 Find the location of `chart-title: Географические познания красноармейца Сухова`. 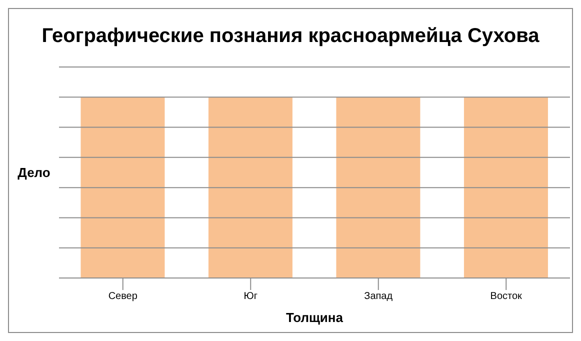

chart-title: Географические познания красноармейца Сухова is located at coordinates (290, 37).